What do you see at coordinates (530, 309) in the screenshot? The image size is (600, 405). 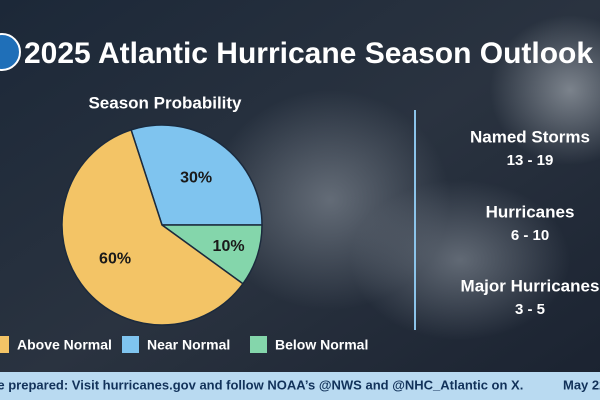 I see `stat-range: 3 - 5` at bounding box center [530, 309].